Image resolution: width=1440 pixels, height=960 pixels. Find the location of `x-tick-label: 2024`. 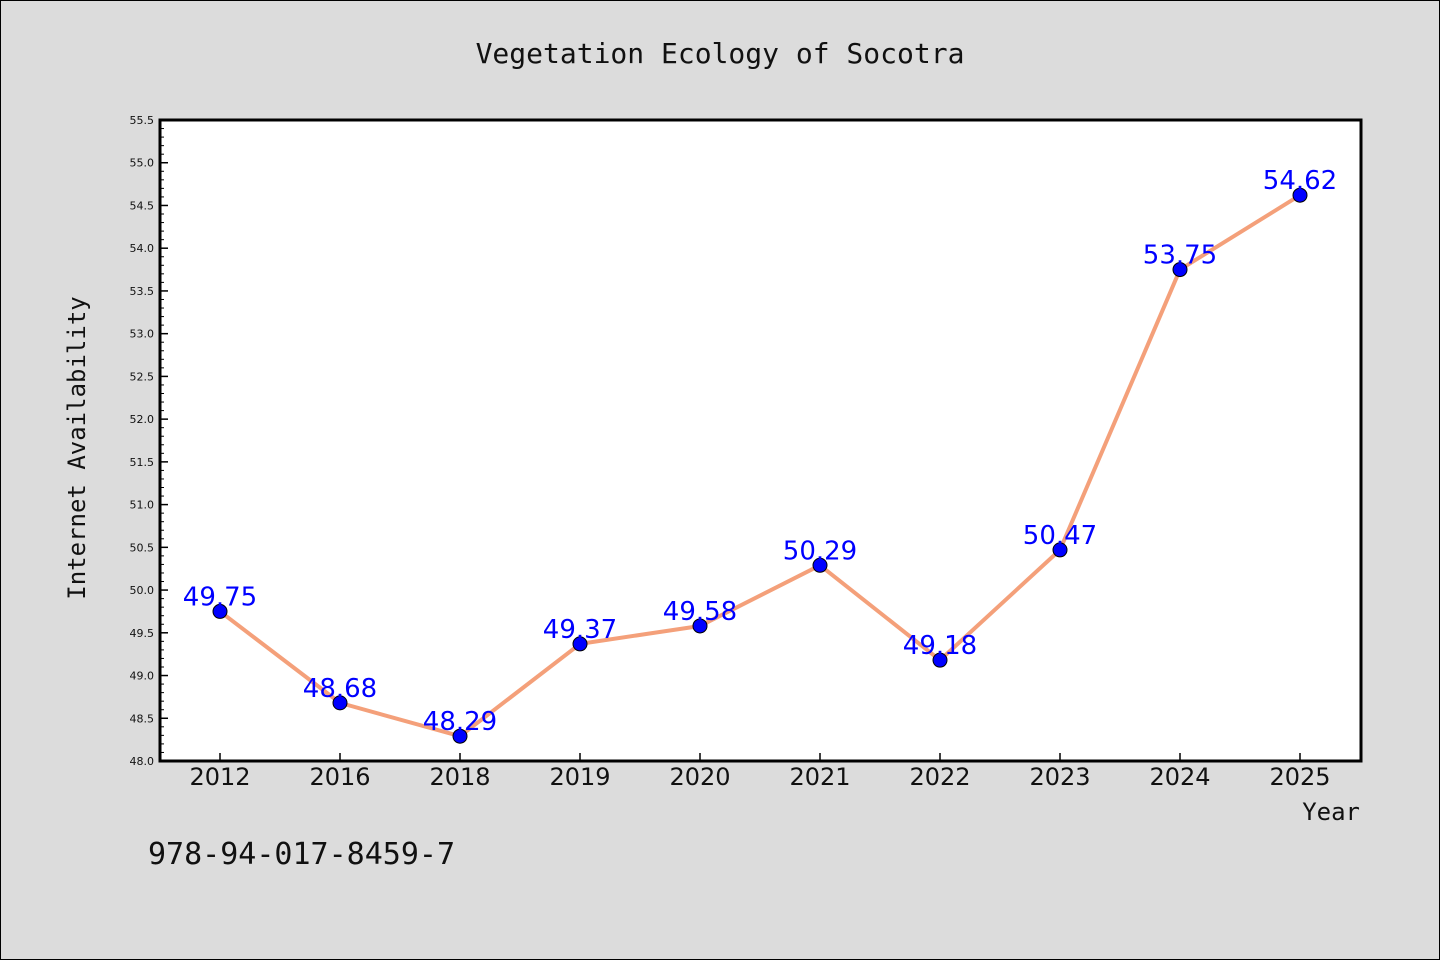

x-tick-label: 2024 is located at coordinates (1179, 777).